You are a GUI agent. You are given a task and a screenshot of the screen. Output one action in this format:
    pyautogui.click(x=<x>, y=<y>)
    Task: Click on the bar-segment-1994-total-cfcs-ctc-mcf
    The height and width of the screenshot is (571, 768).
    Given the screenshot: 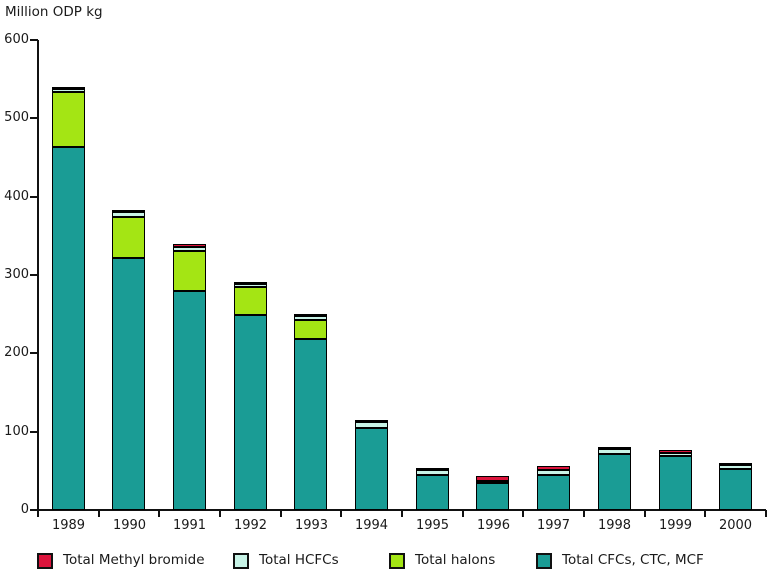 What is the action you would take?
    pyautogui.click(x=371, y=469)
    